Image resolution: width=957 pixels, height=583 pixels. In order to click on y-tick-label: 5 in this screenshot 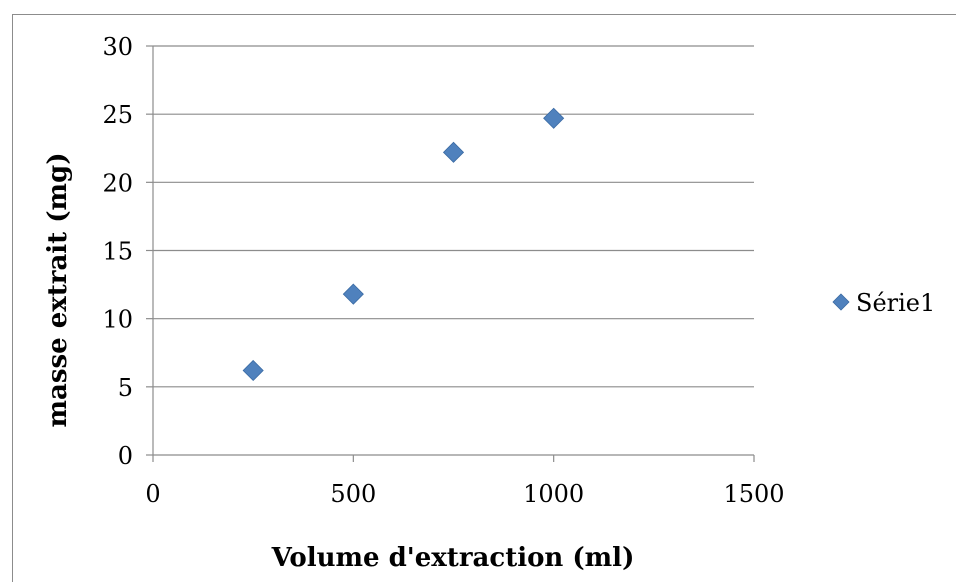, I will do `click(125, 388)`.